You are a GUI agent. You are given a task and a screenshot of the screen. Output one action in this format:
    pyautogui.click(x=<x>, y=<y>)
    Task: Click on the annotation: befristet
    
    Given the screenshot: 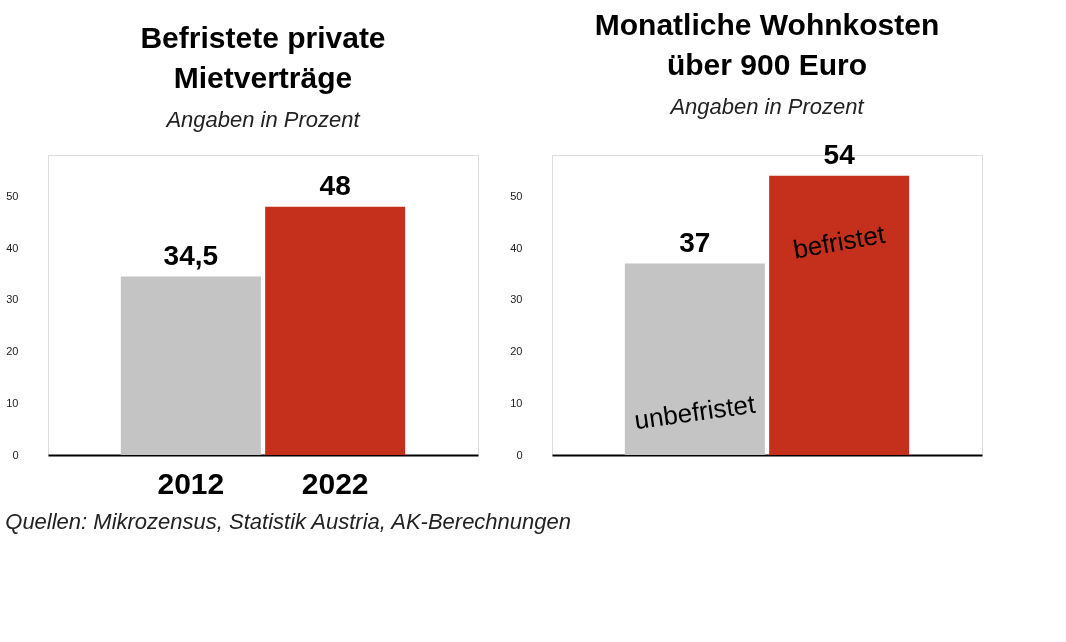 What is the action you would take?
    pyautogui.click(x=839, y=241)
    